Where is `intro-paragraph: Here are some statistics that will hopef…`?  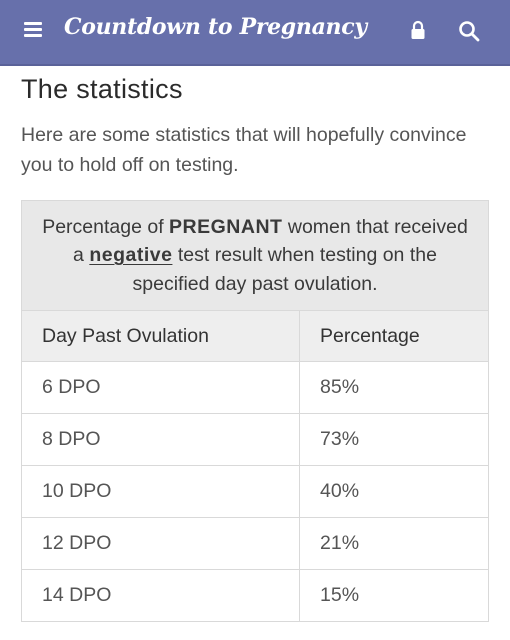
intro-paragraph: Here are some statistics that will hopef… is located at coordinates (244, 150).